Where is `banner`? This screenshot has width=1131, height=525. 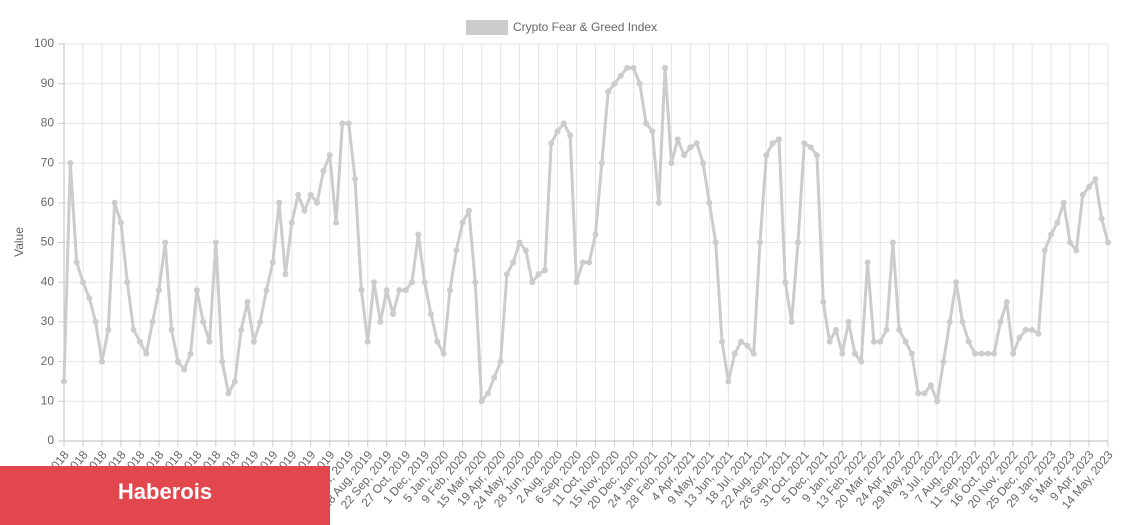
banner is located at coordinates (165, 495).